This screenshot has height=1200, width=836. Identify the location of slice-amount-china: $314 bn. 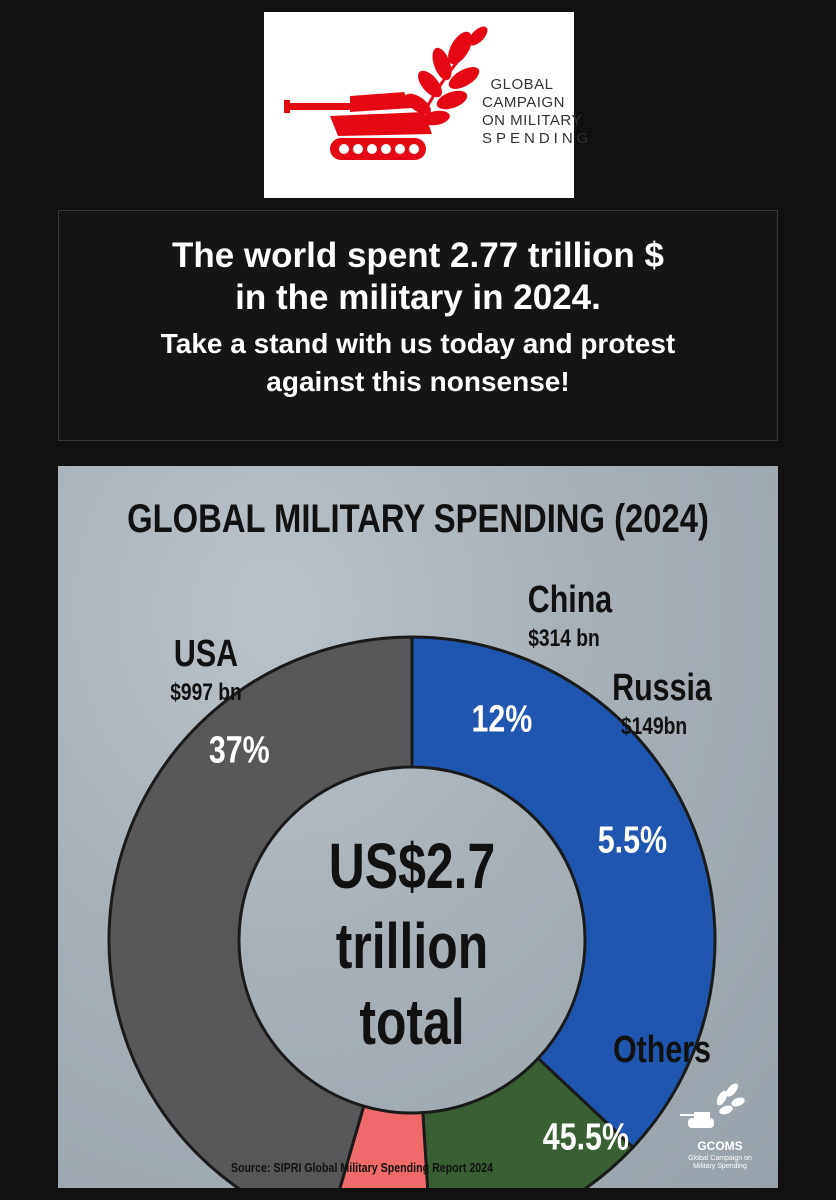
(563, 638).